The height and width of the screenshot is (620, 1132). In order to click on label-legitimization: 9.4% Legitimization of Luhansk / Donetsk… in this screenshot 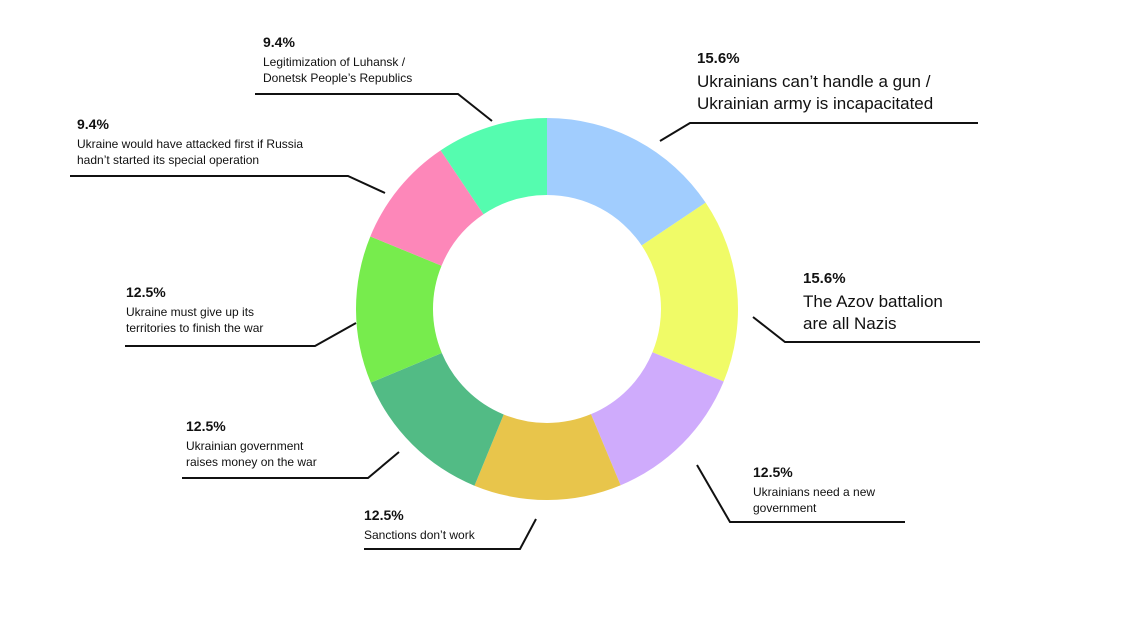, I will do `click(337, 60)`.